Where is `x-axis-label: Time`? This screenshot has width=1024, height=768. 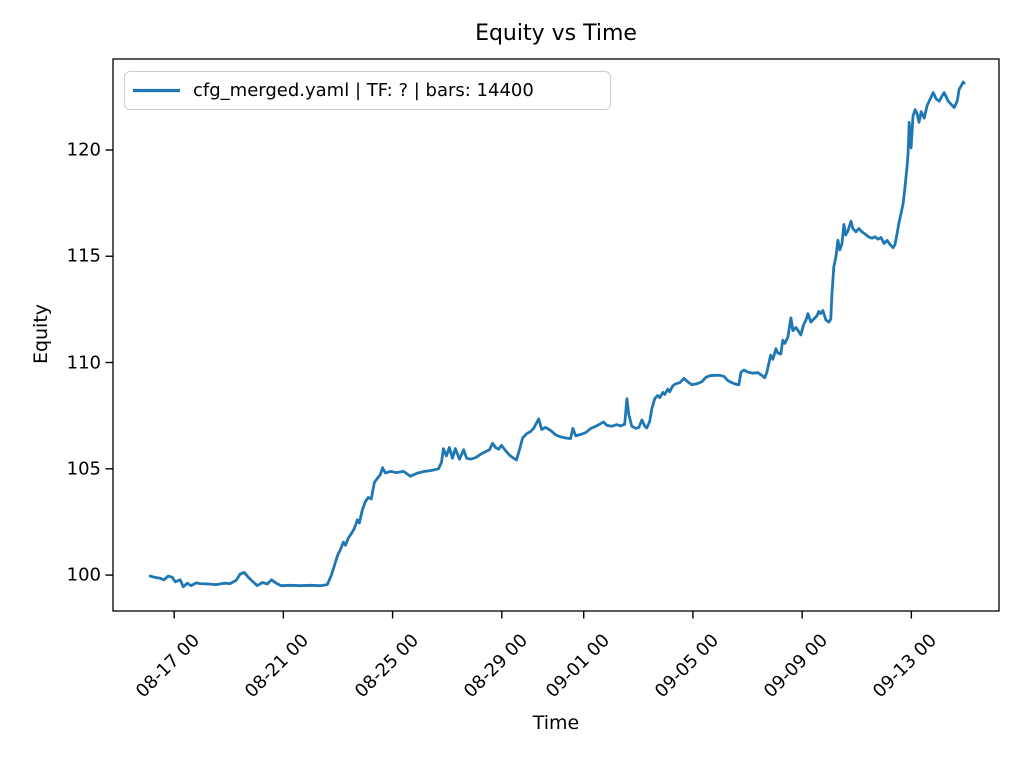
x-axis-label: Time is located at coordinates (556, 723).